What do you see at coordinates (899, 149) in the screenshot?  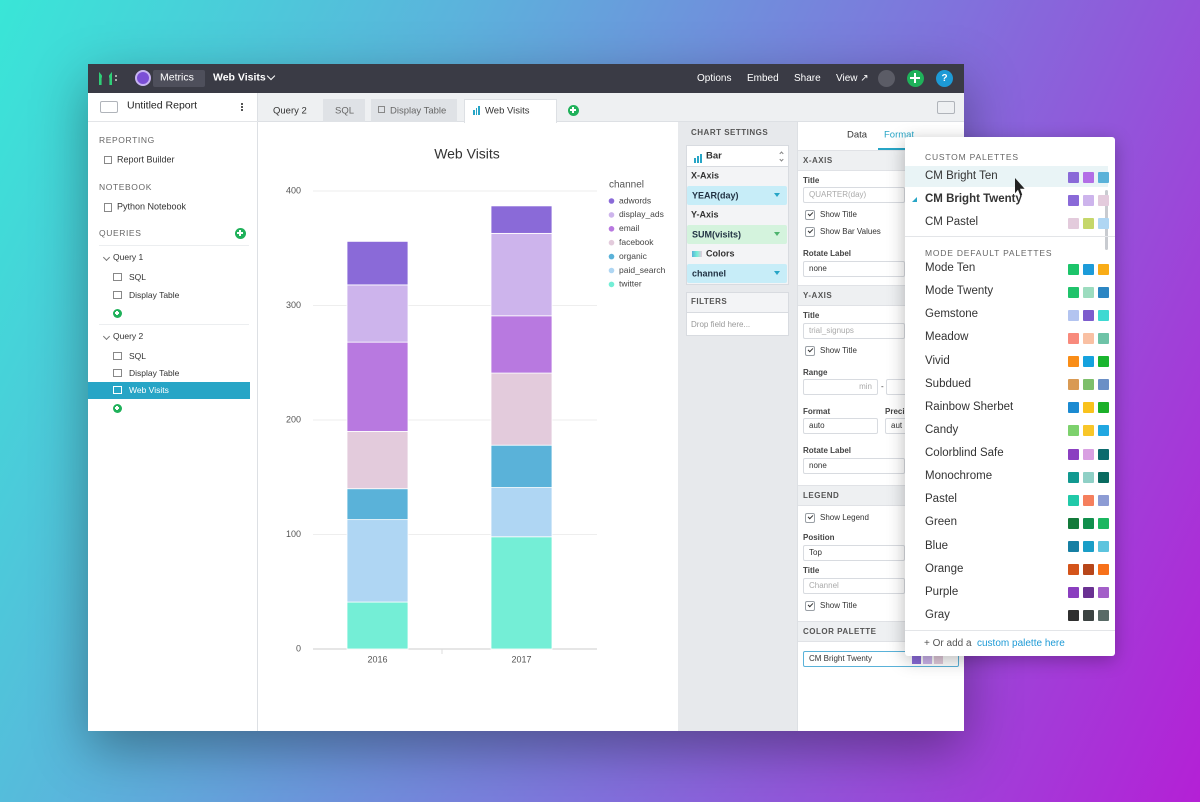 I see `tab-underline` at bounding box center [899, 149].